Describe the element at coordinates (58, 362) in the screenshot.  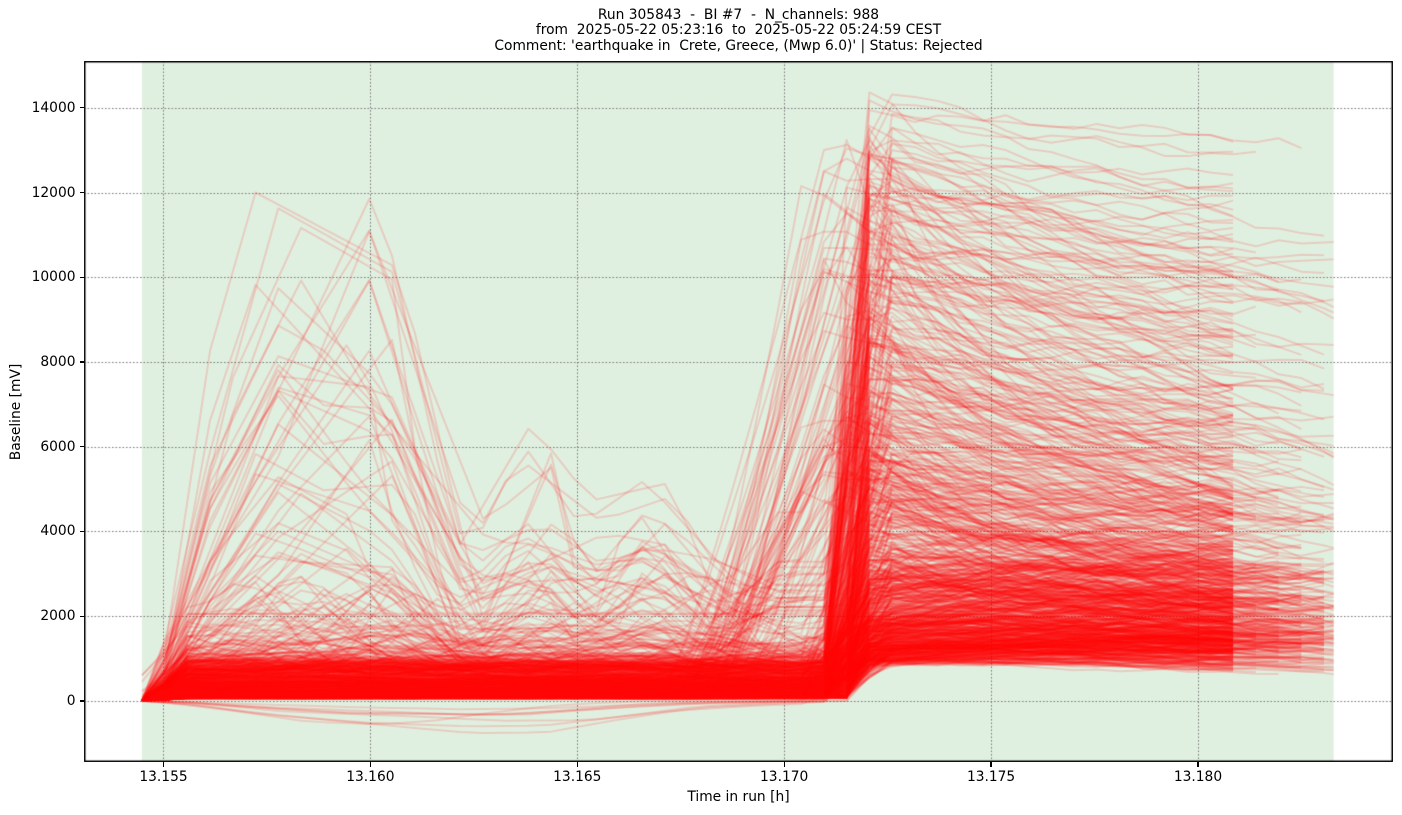
I see `y-tick-label: 8000` at that location.